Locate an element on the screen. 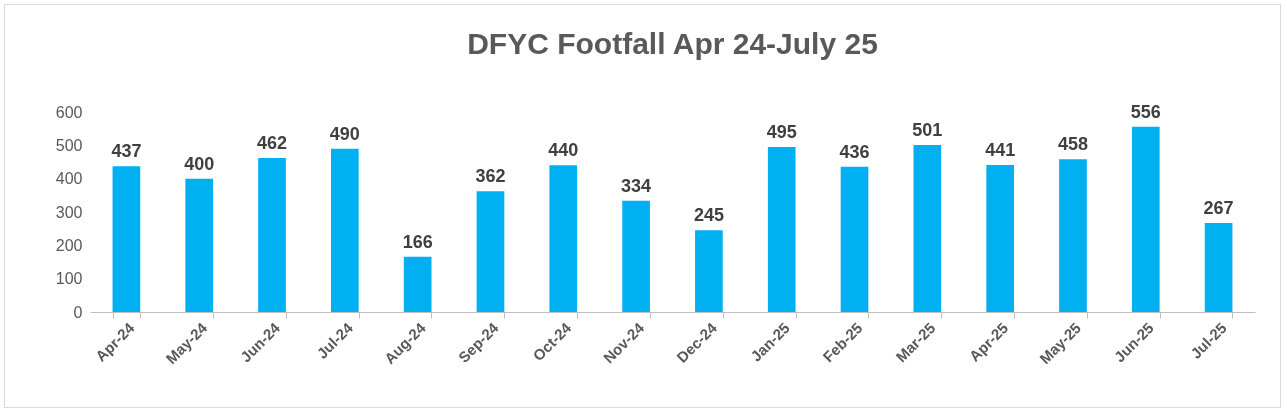 This screenshot has width=1287, height=414. data-label: 400 is located at coordinates (199, 163).